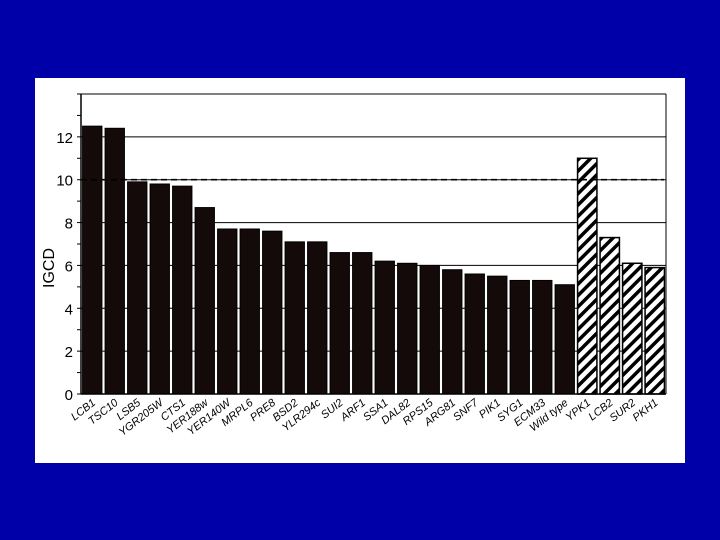 This screenshot has height=540, width=720. What do you see at coordinates (294, 318) in the screenshot?
I see `bar-bsd2` at bounding box center [294, 318].